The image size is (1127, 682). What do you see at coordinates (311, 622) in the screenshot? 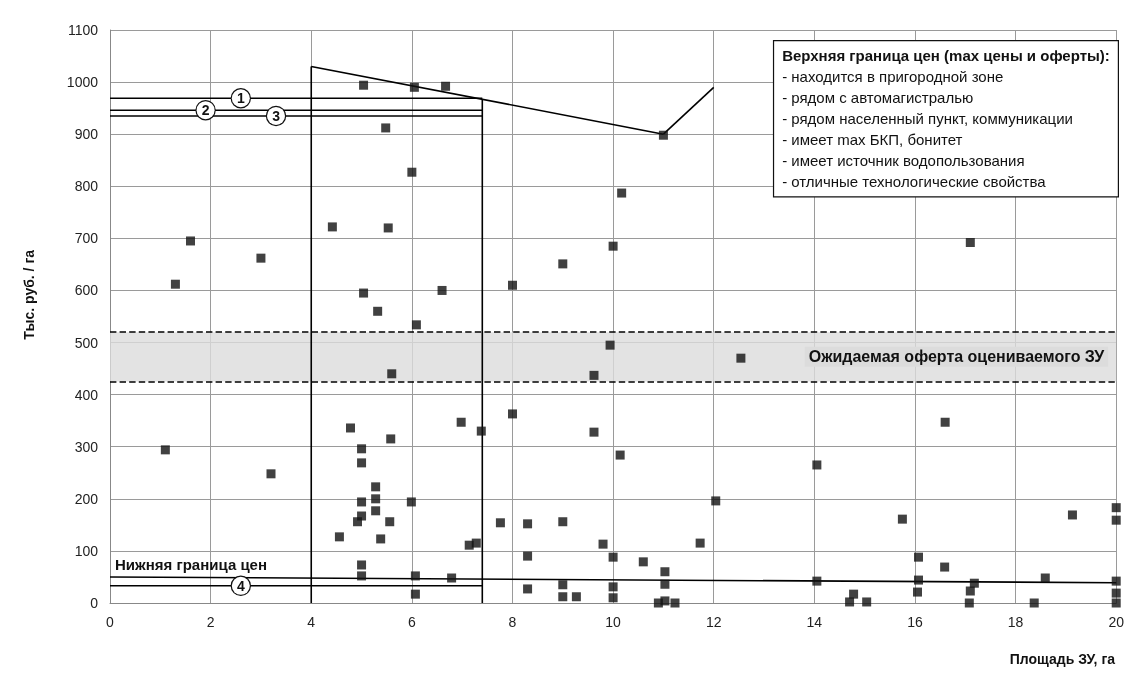
I see `x-tick-label: 4` at bounding box center [311, 622].